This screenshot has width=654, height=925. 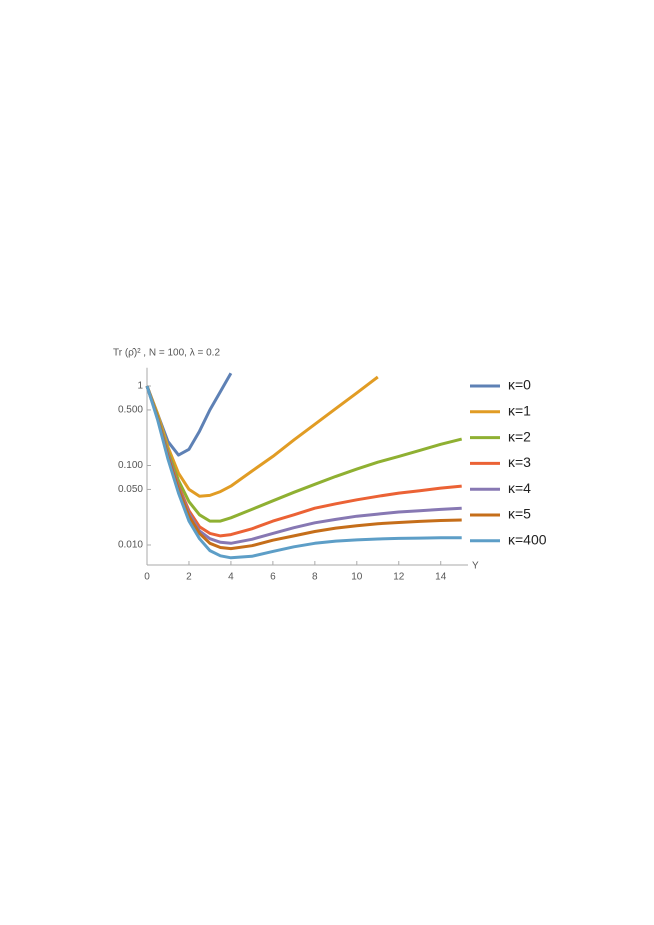 I want to click on y-tick-label: 0.050, so click(x=130, y=489).